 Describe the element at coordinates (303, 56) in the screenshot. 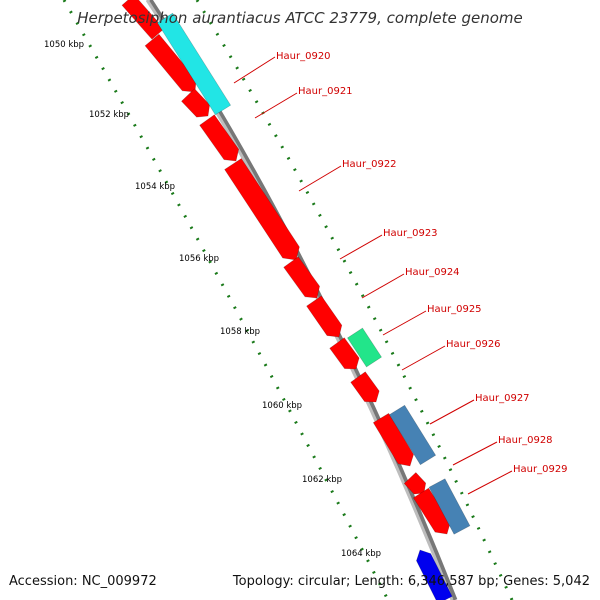

I see `gene-label-haur-0920: Haur_0920` at that location.